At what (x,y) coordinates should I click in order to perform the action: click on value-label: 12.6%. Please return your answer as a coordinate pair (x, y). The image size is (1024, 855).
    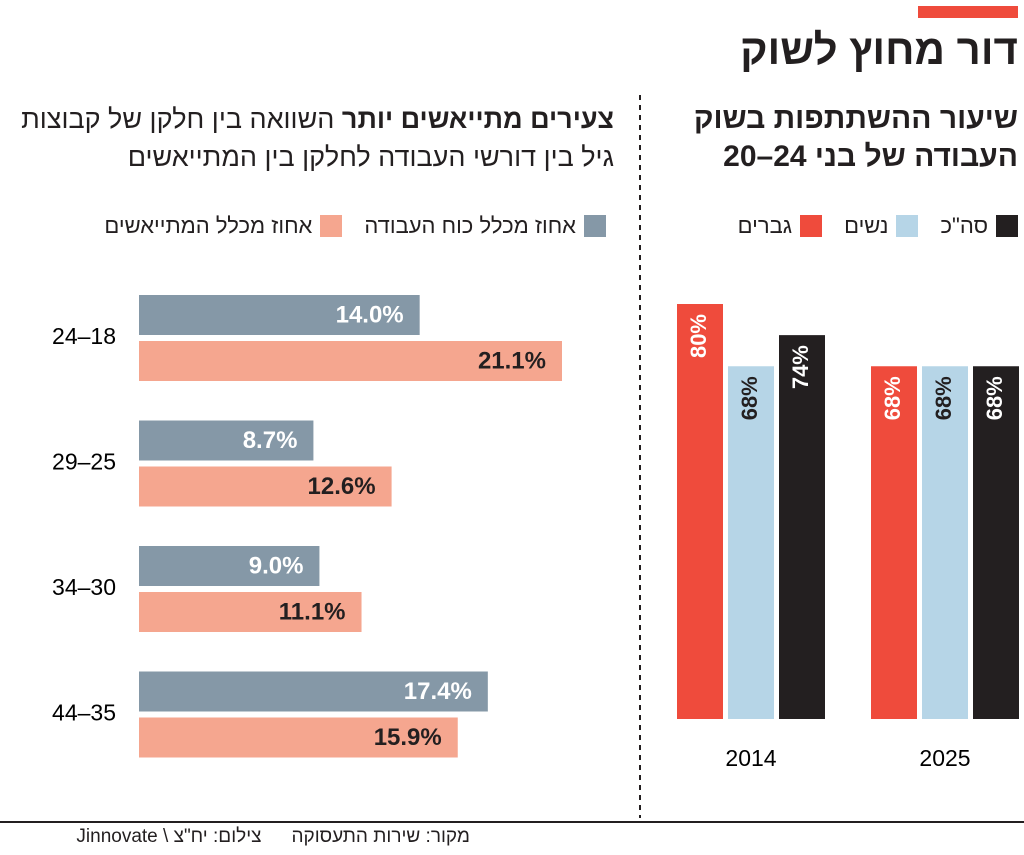
    Looking at the image, I should click on (342, 486).